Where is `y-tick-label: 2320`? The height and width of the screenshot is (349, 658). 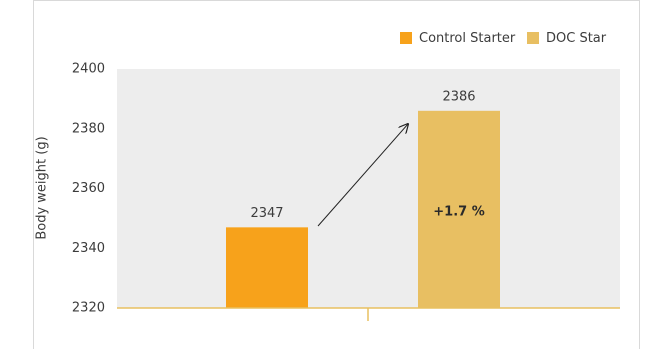
y-tick-label: 2320 is located at coordinates (88, 308).